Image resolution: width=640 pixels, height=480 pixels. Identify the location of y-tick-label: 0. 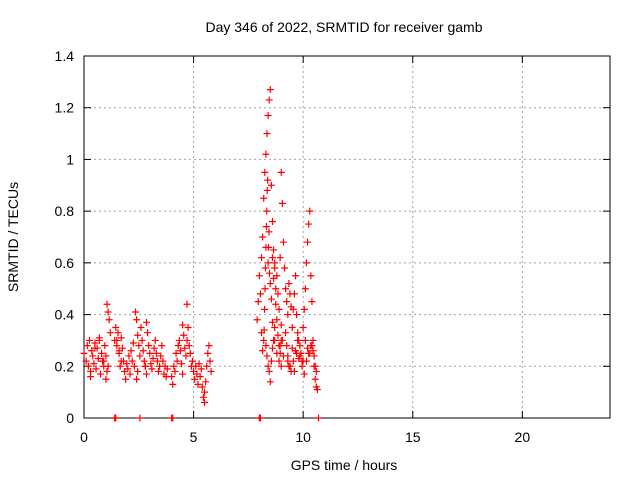
(70, 418).